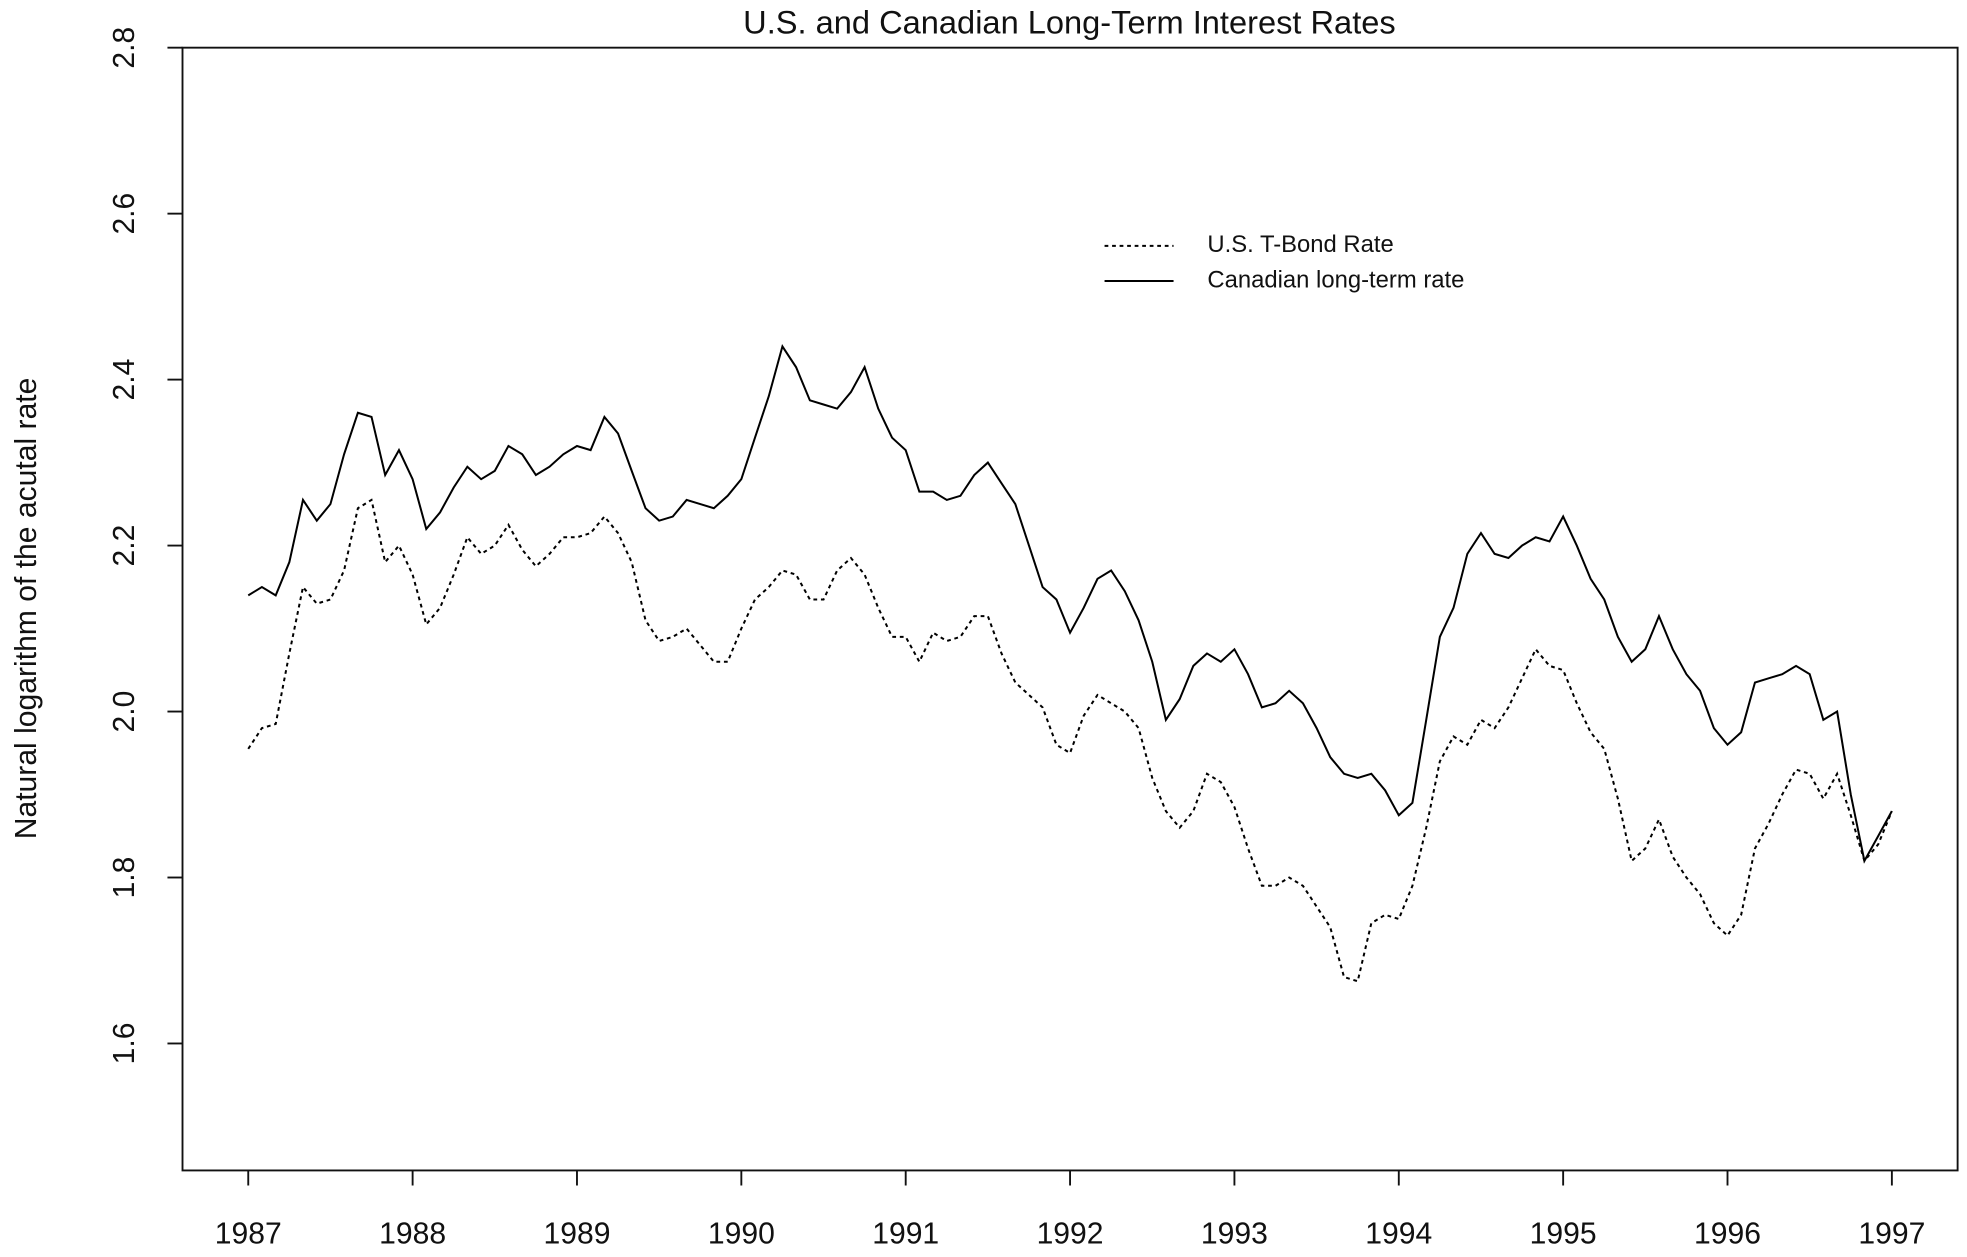  What do you see at coordinates (741, 1234) in the screenshot?
I see `x-tick-label: 1990` at bounding box center [741, 1234].